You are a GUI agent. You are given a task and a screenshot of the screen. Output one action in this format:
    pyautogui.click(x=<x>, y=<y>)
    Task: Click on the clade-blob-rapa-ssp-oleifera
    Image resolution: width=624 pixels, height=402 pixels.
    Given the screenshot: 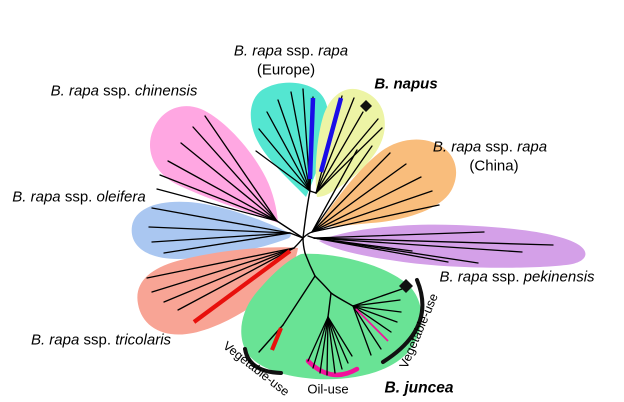 What is the action you would take?
    pyautogui.click(x=211, y=230)
    